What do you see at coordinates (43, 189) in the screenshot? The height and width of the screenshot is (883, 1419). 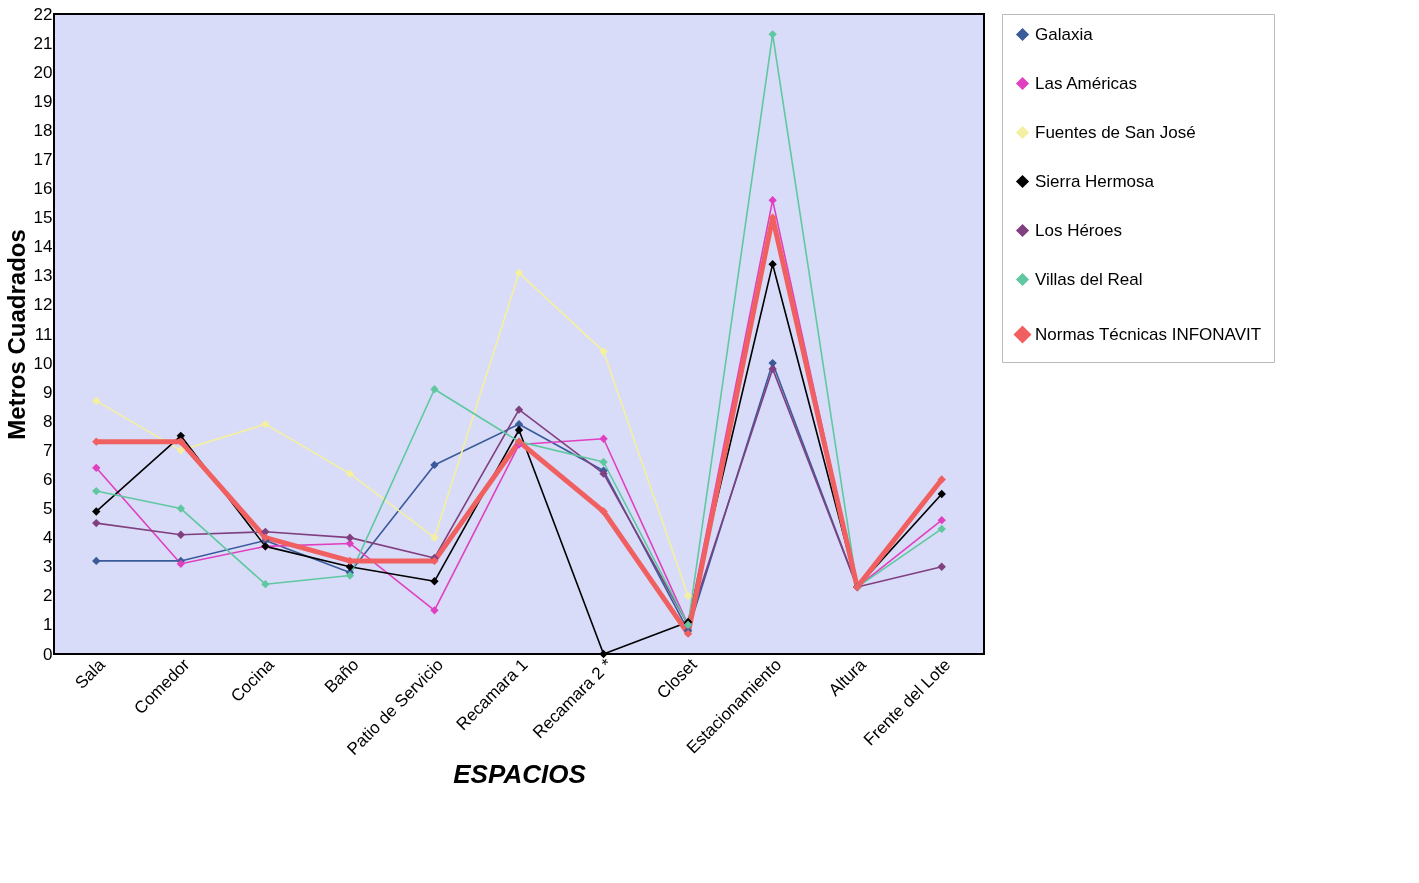 I see `y-tick-label: 16` at bounding box center [43, 189].